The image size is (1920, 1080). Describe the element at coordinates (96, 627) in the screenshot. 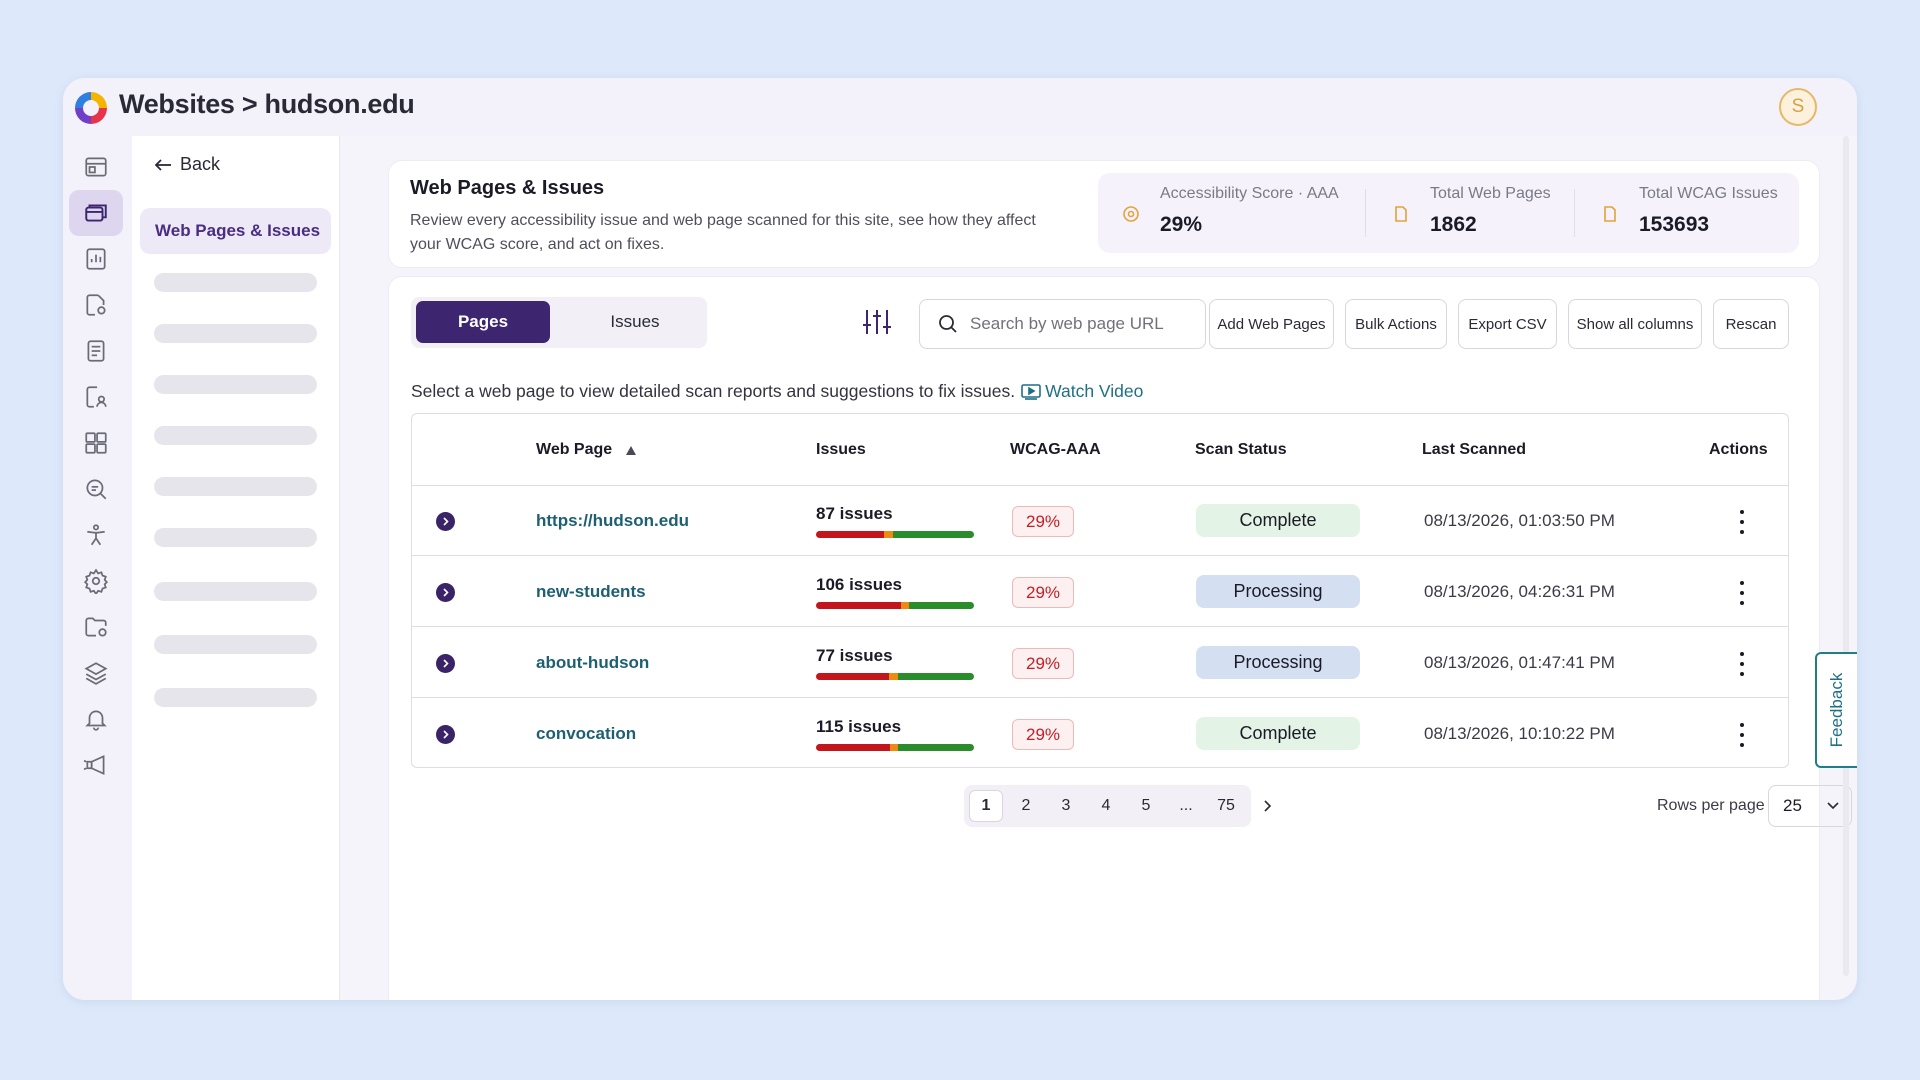

I see `folder-settings-icon` at that location.